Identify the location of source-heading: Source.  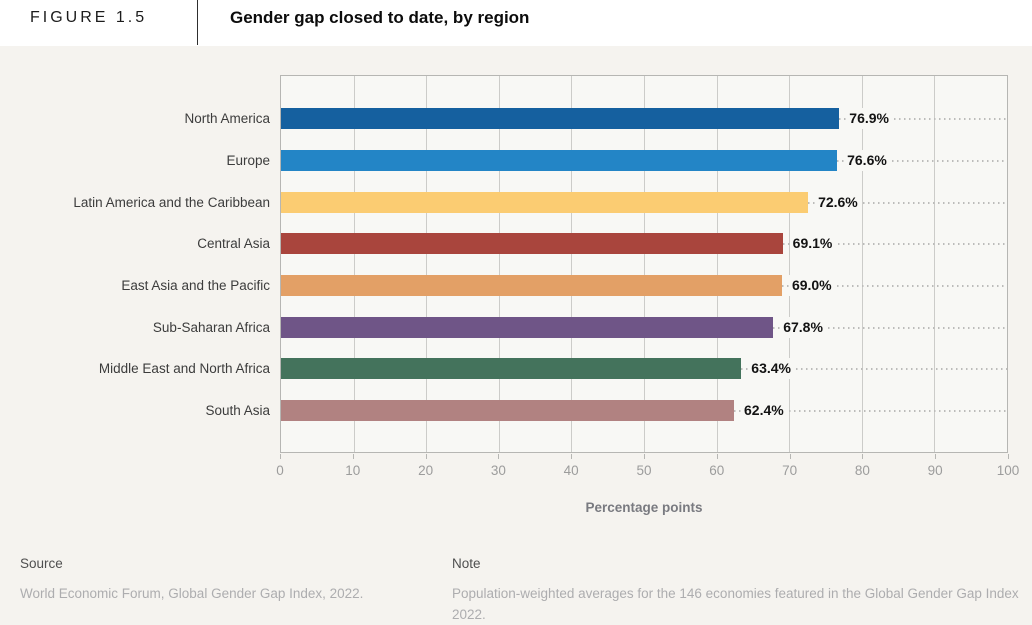
(41, 563).